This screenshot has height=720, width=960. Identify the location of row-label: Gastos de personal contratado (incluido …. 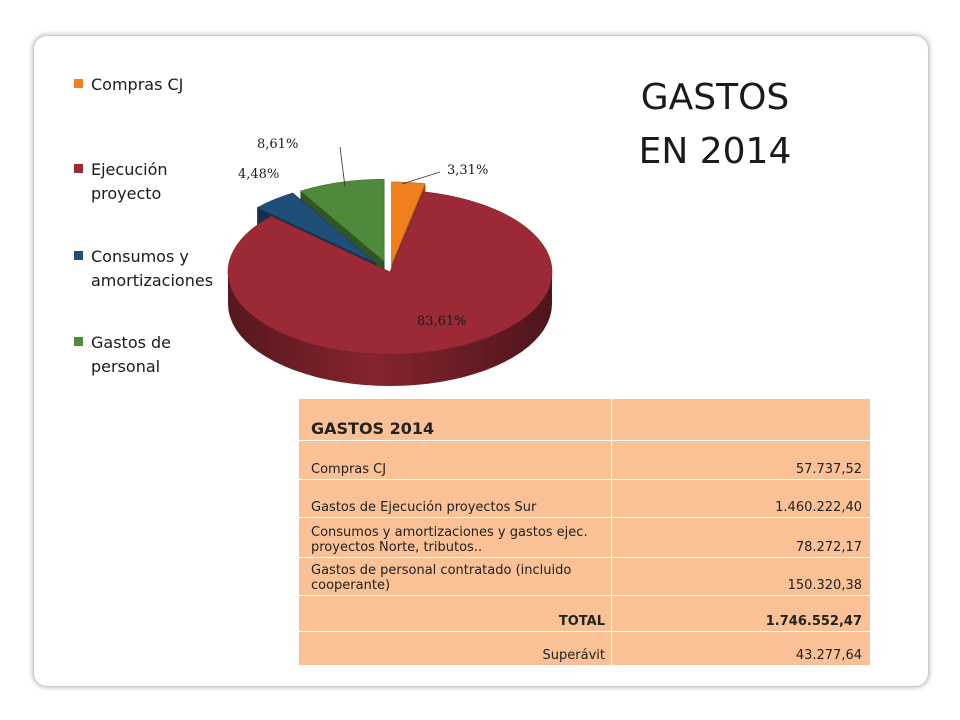
(455, 576).